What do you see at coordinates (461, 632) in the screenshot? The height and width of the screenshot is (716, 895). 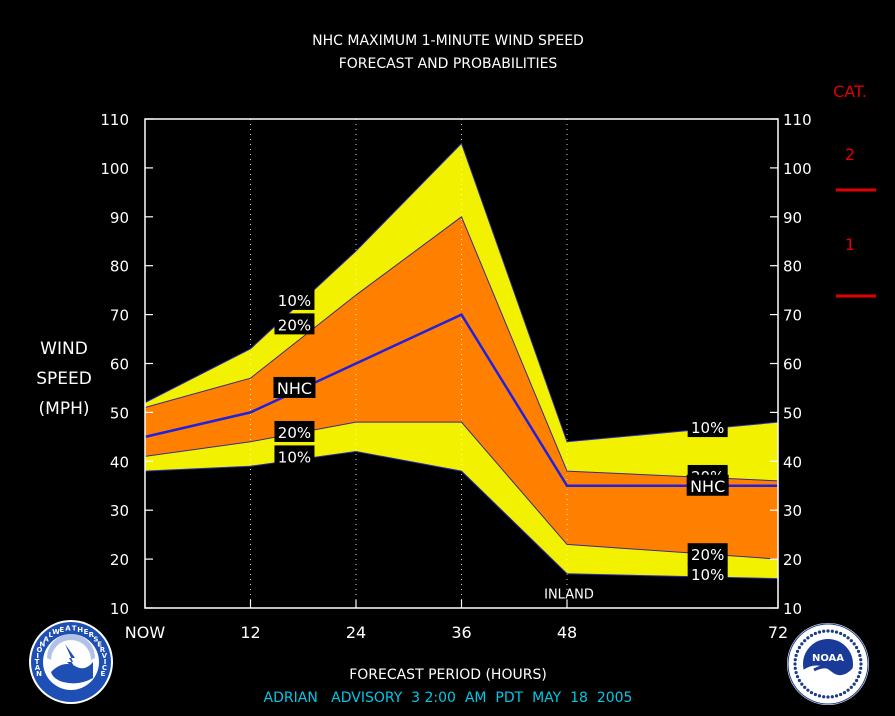 I see `x-tick-label: 36` at bounding box center [461, 632].